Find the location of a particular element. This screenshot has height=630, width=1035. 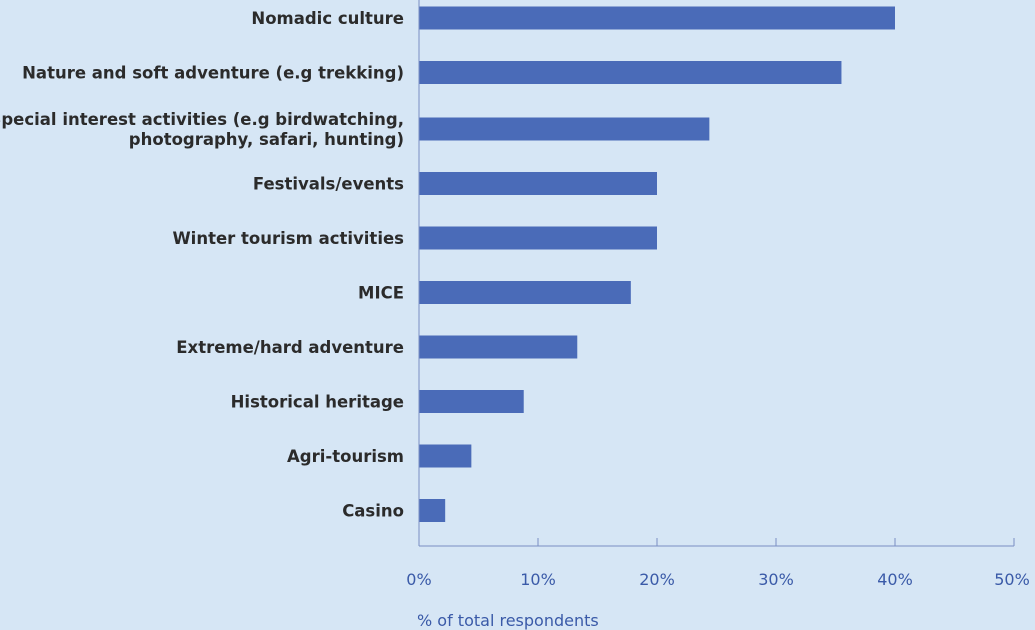

x-tick-label: 10% is located at coordinates (538, 579).